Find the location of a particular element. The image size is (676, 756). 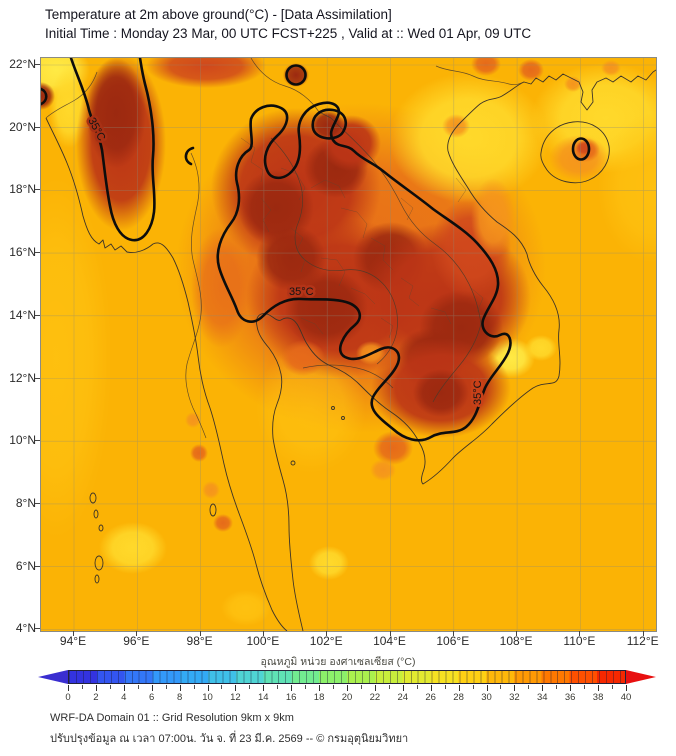

y-tick-label: 14°N is located at coordinates (22, 314).